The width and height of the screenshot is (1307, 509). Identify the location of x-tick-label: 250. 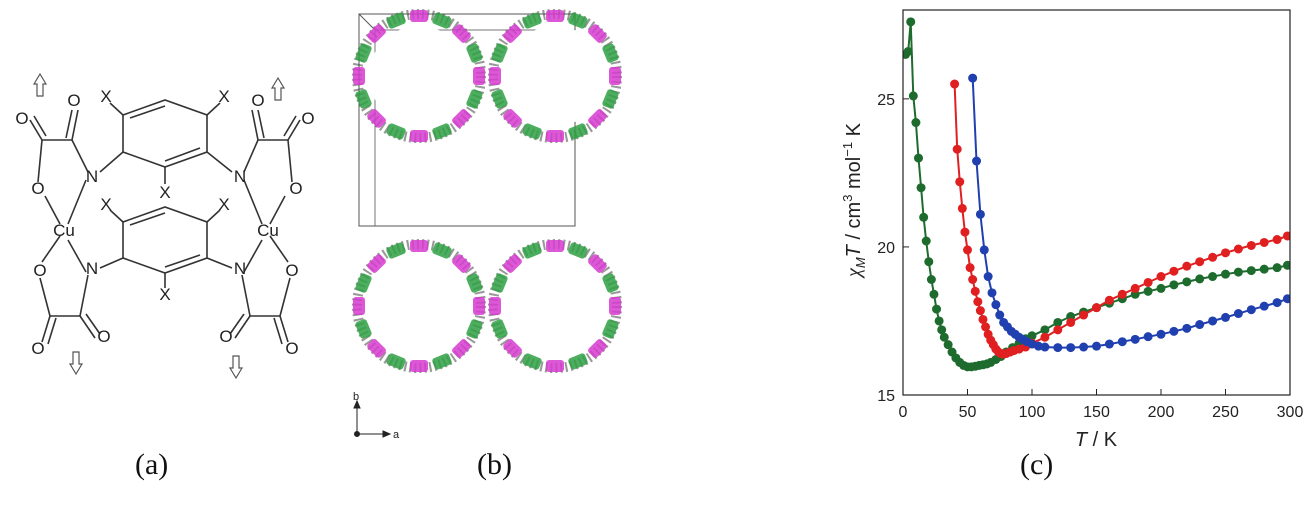
(1225, 412).